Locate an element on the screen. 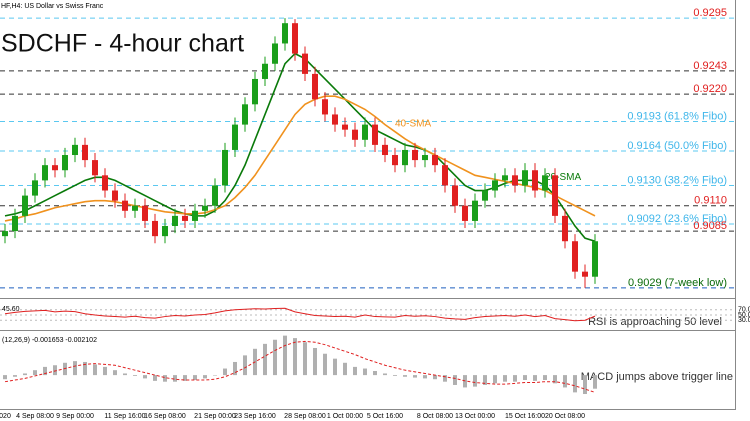  signal-line is located at coordinates (300, 366).